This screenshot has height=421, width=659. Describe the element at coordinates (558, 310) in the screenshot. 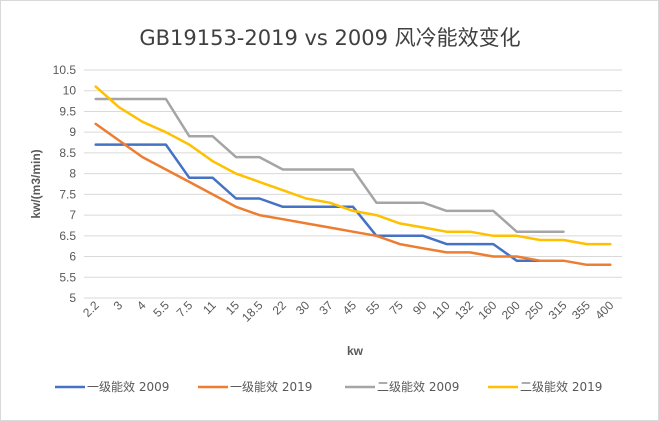

I see `x-tick-label: 315` at that location.